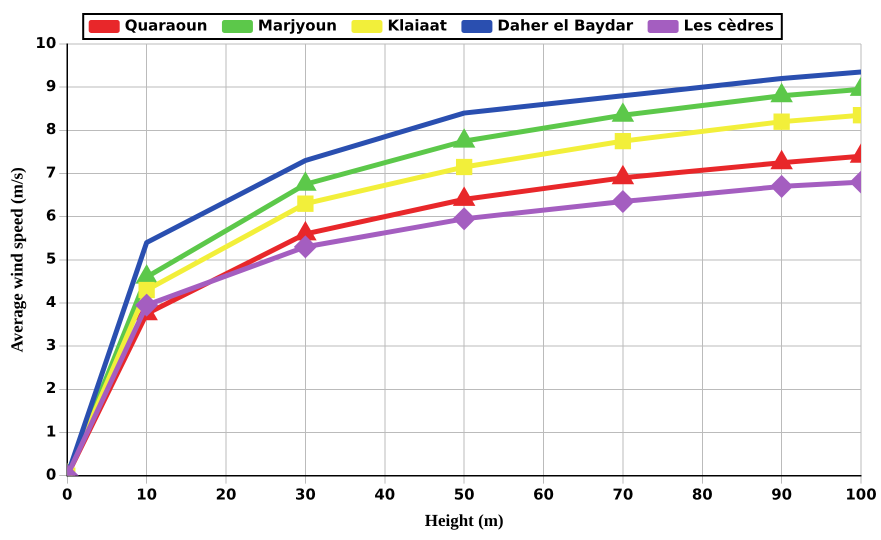  What do you see at coordinates (51, 86) in the screenshot?
I see `y-tick-label: 9` at bounding box center [51, 86].